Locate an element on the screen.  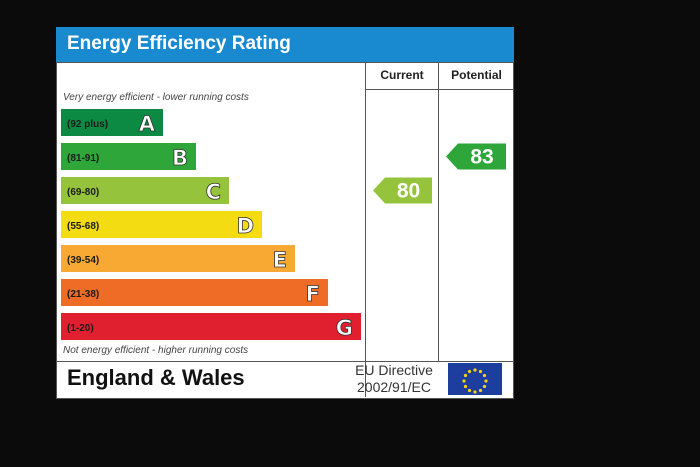
eu-directive: EU Directive 2002/91/EC is located at coordinates (394, 379).